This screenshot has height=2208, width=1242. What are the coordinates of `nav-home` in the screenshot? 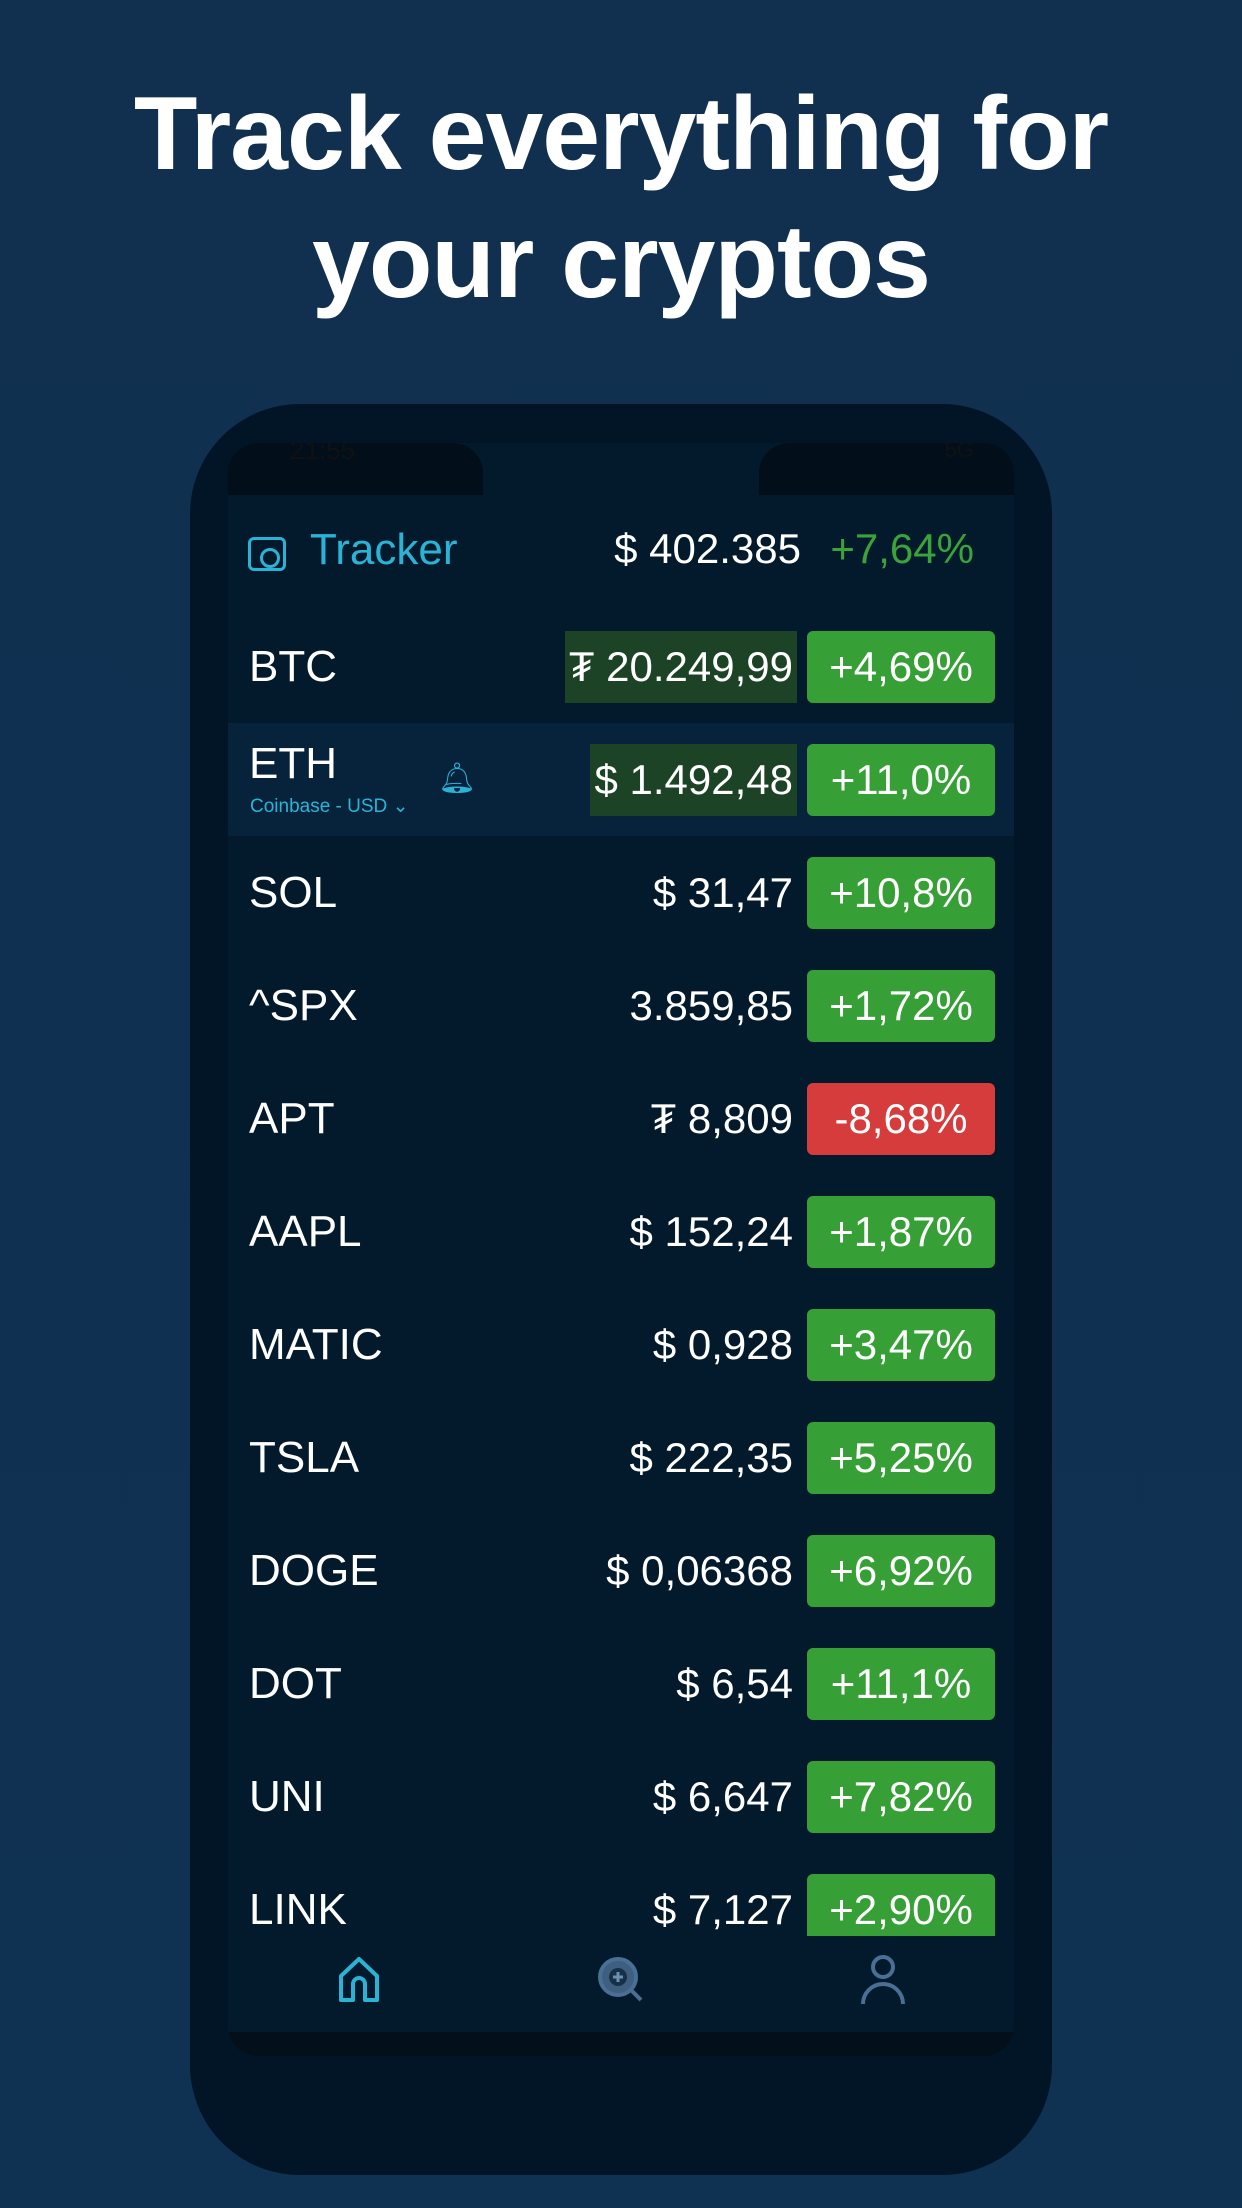 It's located at (359, 1980).